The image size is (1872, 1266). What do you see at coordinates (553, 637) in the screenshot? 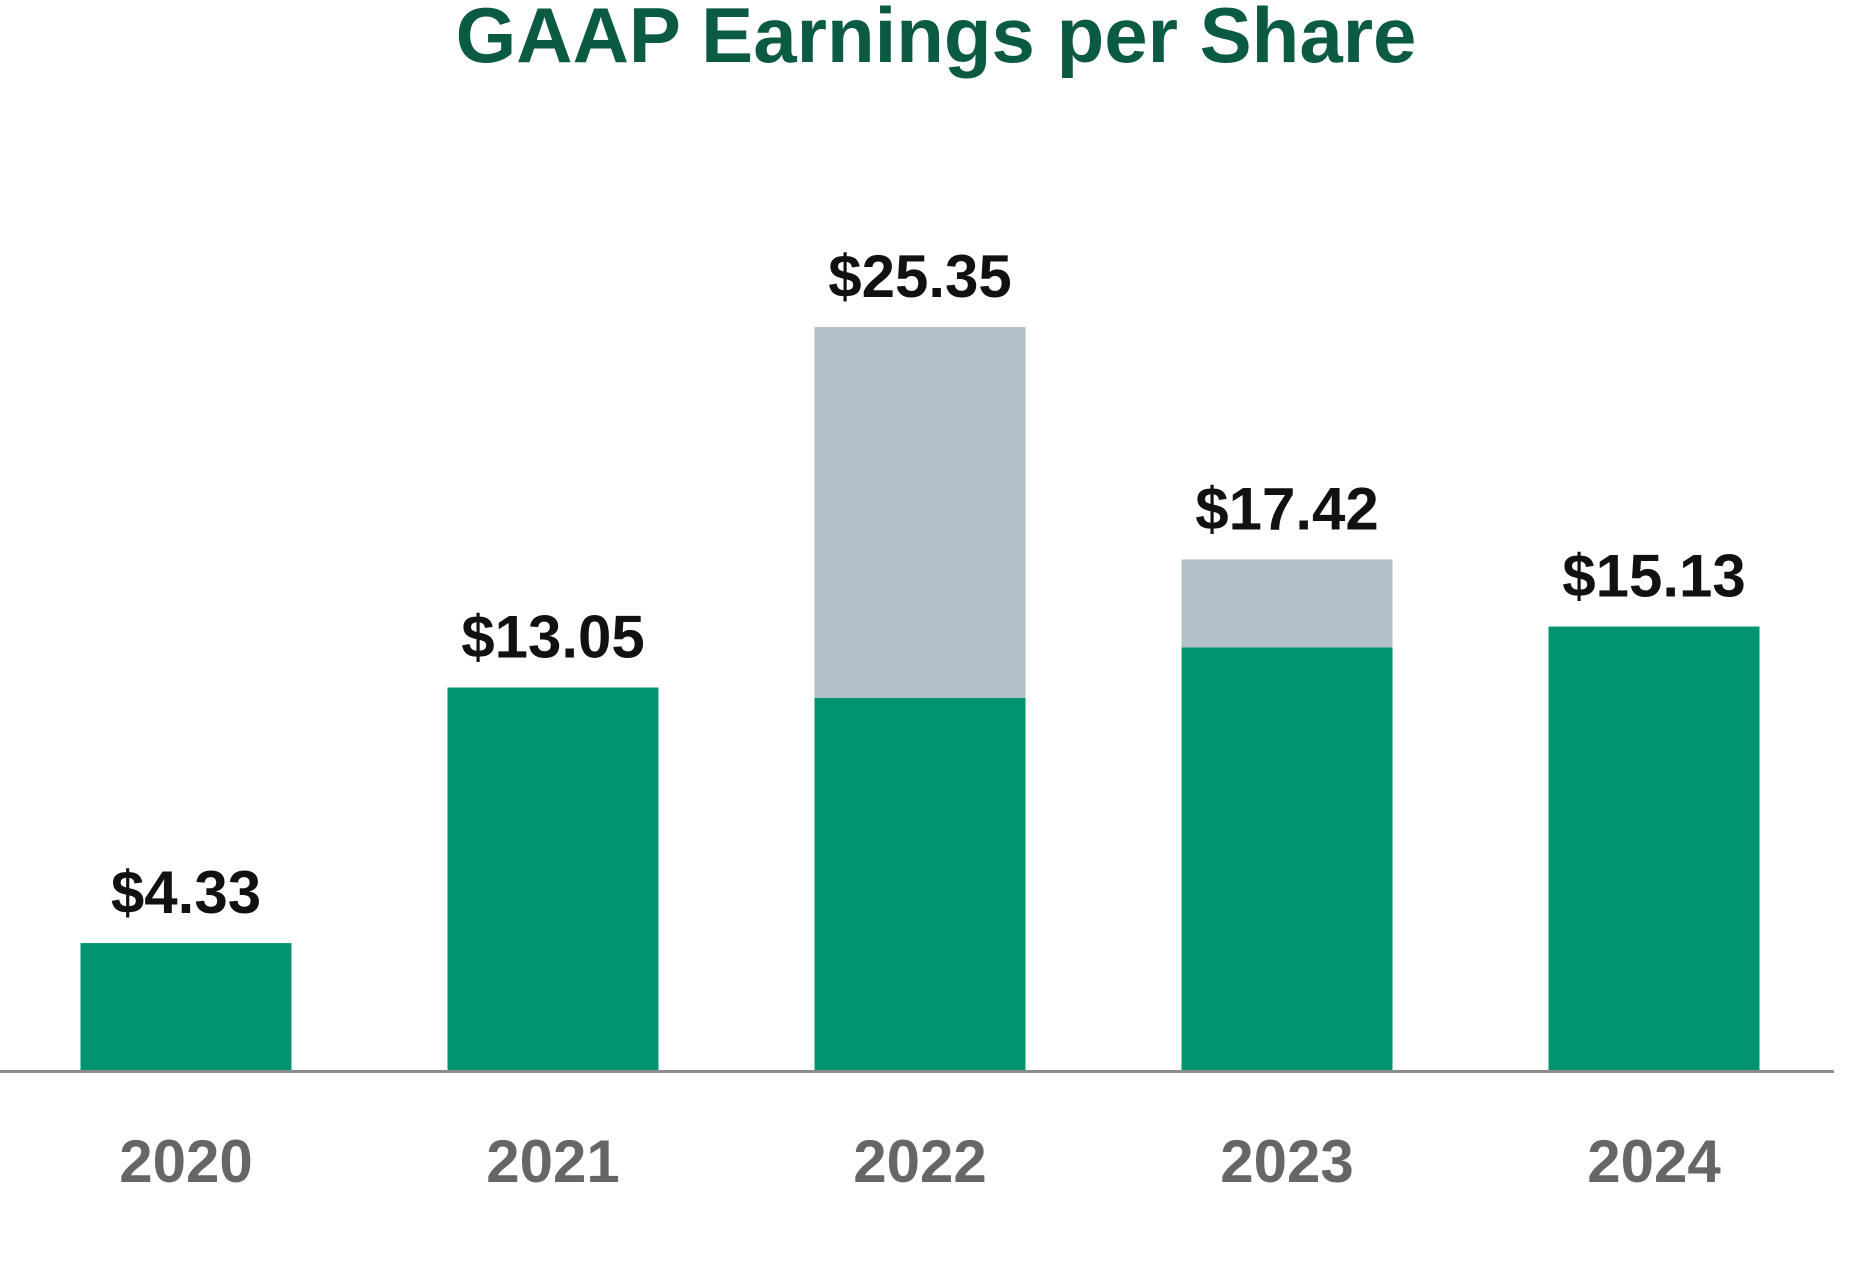
I see `data-label-2021: $13.05` at bounding box center [553, 637].